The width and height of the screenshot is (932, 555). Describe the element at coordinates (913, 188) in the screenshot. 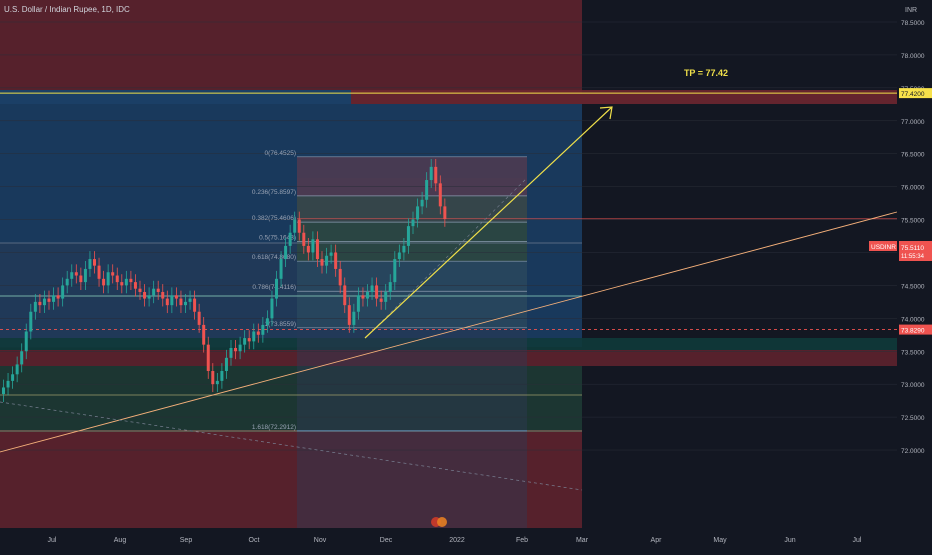

I see `y-tick-label: 76.0000` at that location.